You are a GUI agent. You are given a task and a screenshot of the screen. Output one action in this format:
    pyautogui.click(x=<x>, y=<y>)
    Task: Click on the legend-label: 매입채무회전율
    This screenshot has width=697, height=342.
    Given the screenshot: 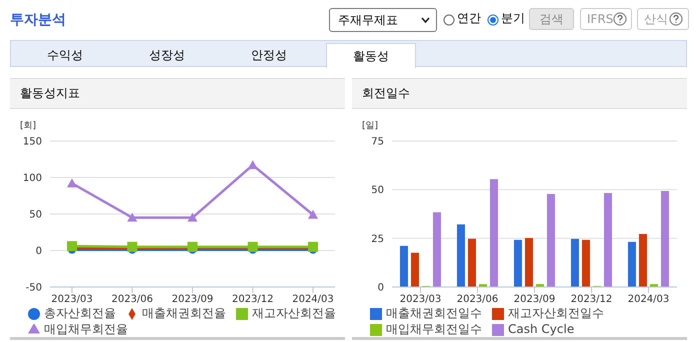 What is the action you would take?
    pyautogui.click(x=86, y=329)
    